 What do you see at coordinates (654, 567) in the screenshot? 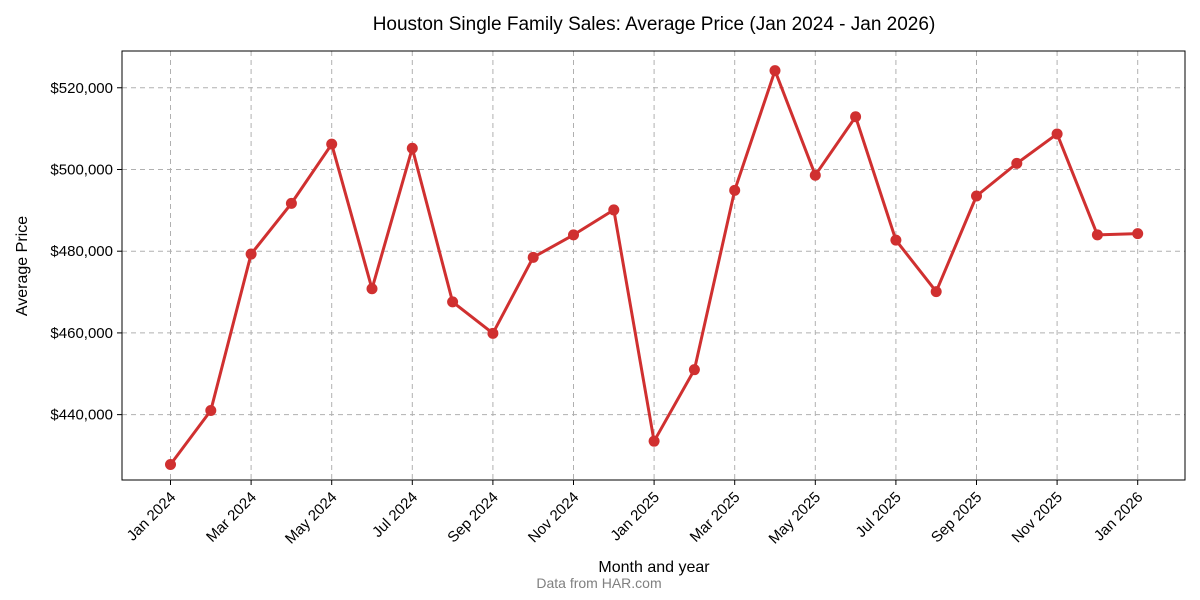
I see `x-axis-label: Month and year` at bounding box center [654, 567].